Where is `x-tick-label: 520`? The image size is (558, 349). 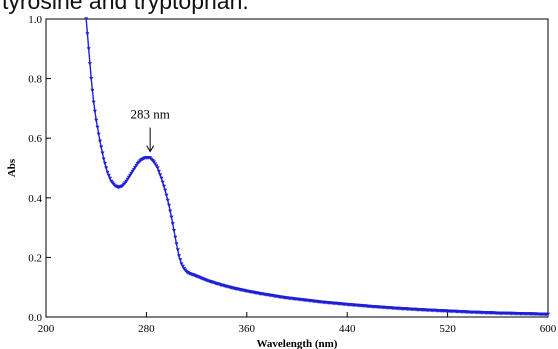 x-tick-label: 520 is located at coordinates (447, 329).